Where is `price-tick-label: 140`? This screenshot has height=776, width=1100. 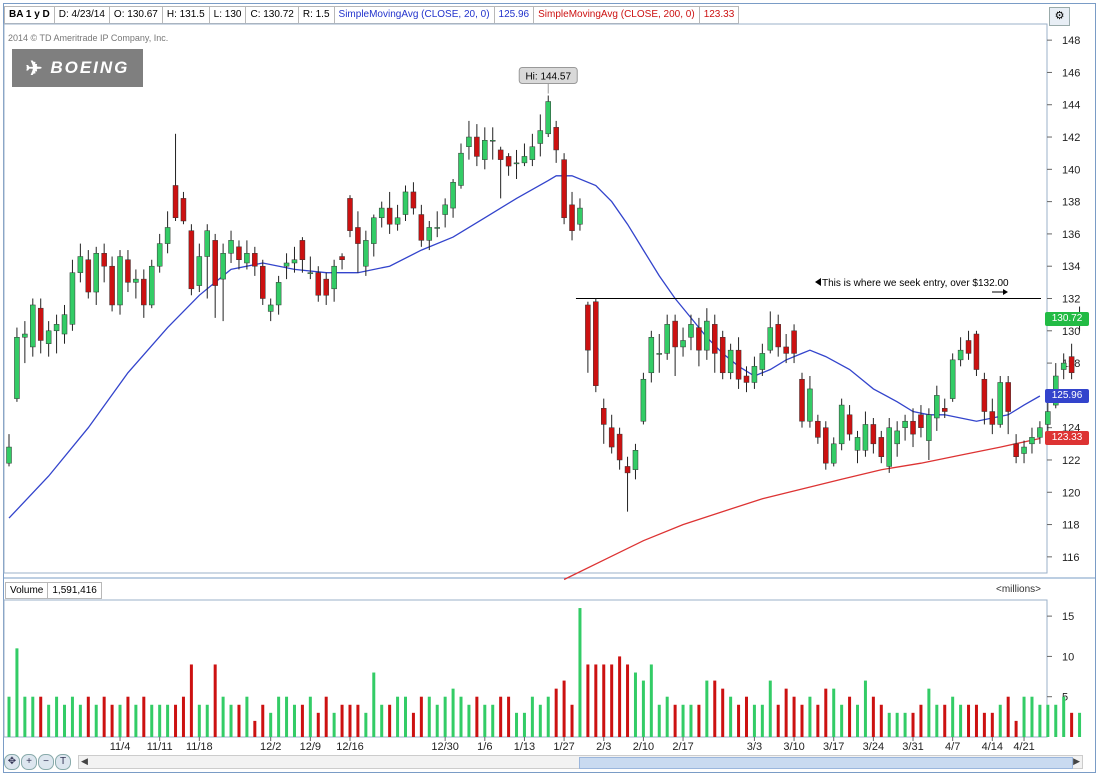
price-tick-label: 140 is located at coordinates (1071, 170).